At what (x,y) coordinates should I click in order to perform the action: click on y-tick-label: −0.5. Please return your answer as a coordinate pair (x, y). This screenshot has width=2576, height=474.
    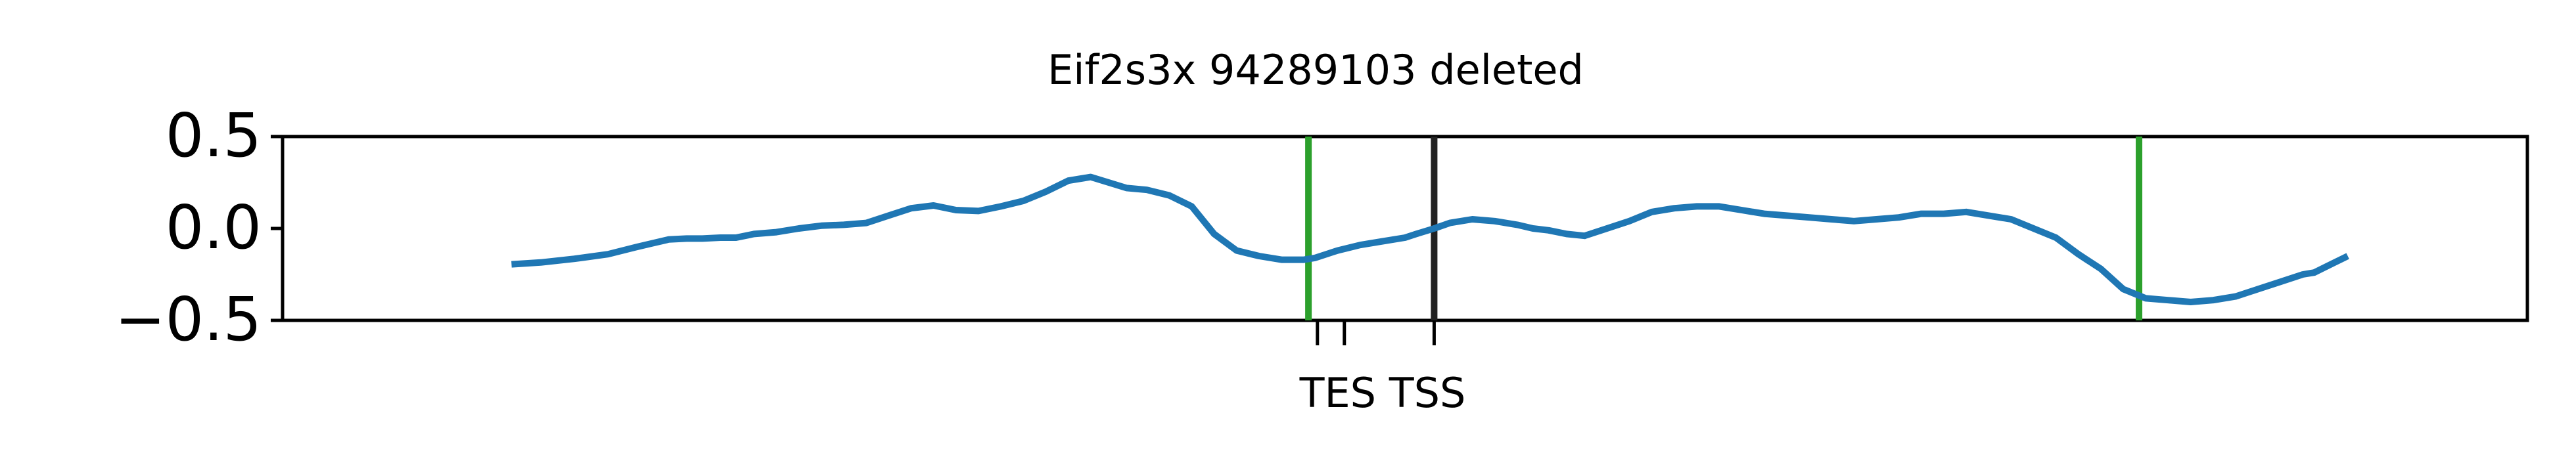
    Looking at the image, I should click on (189, 319).